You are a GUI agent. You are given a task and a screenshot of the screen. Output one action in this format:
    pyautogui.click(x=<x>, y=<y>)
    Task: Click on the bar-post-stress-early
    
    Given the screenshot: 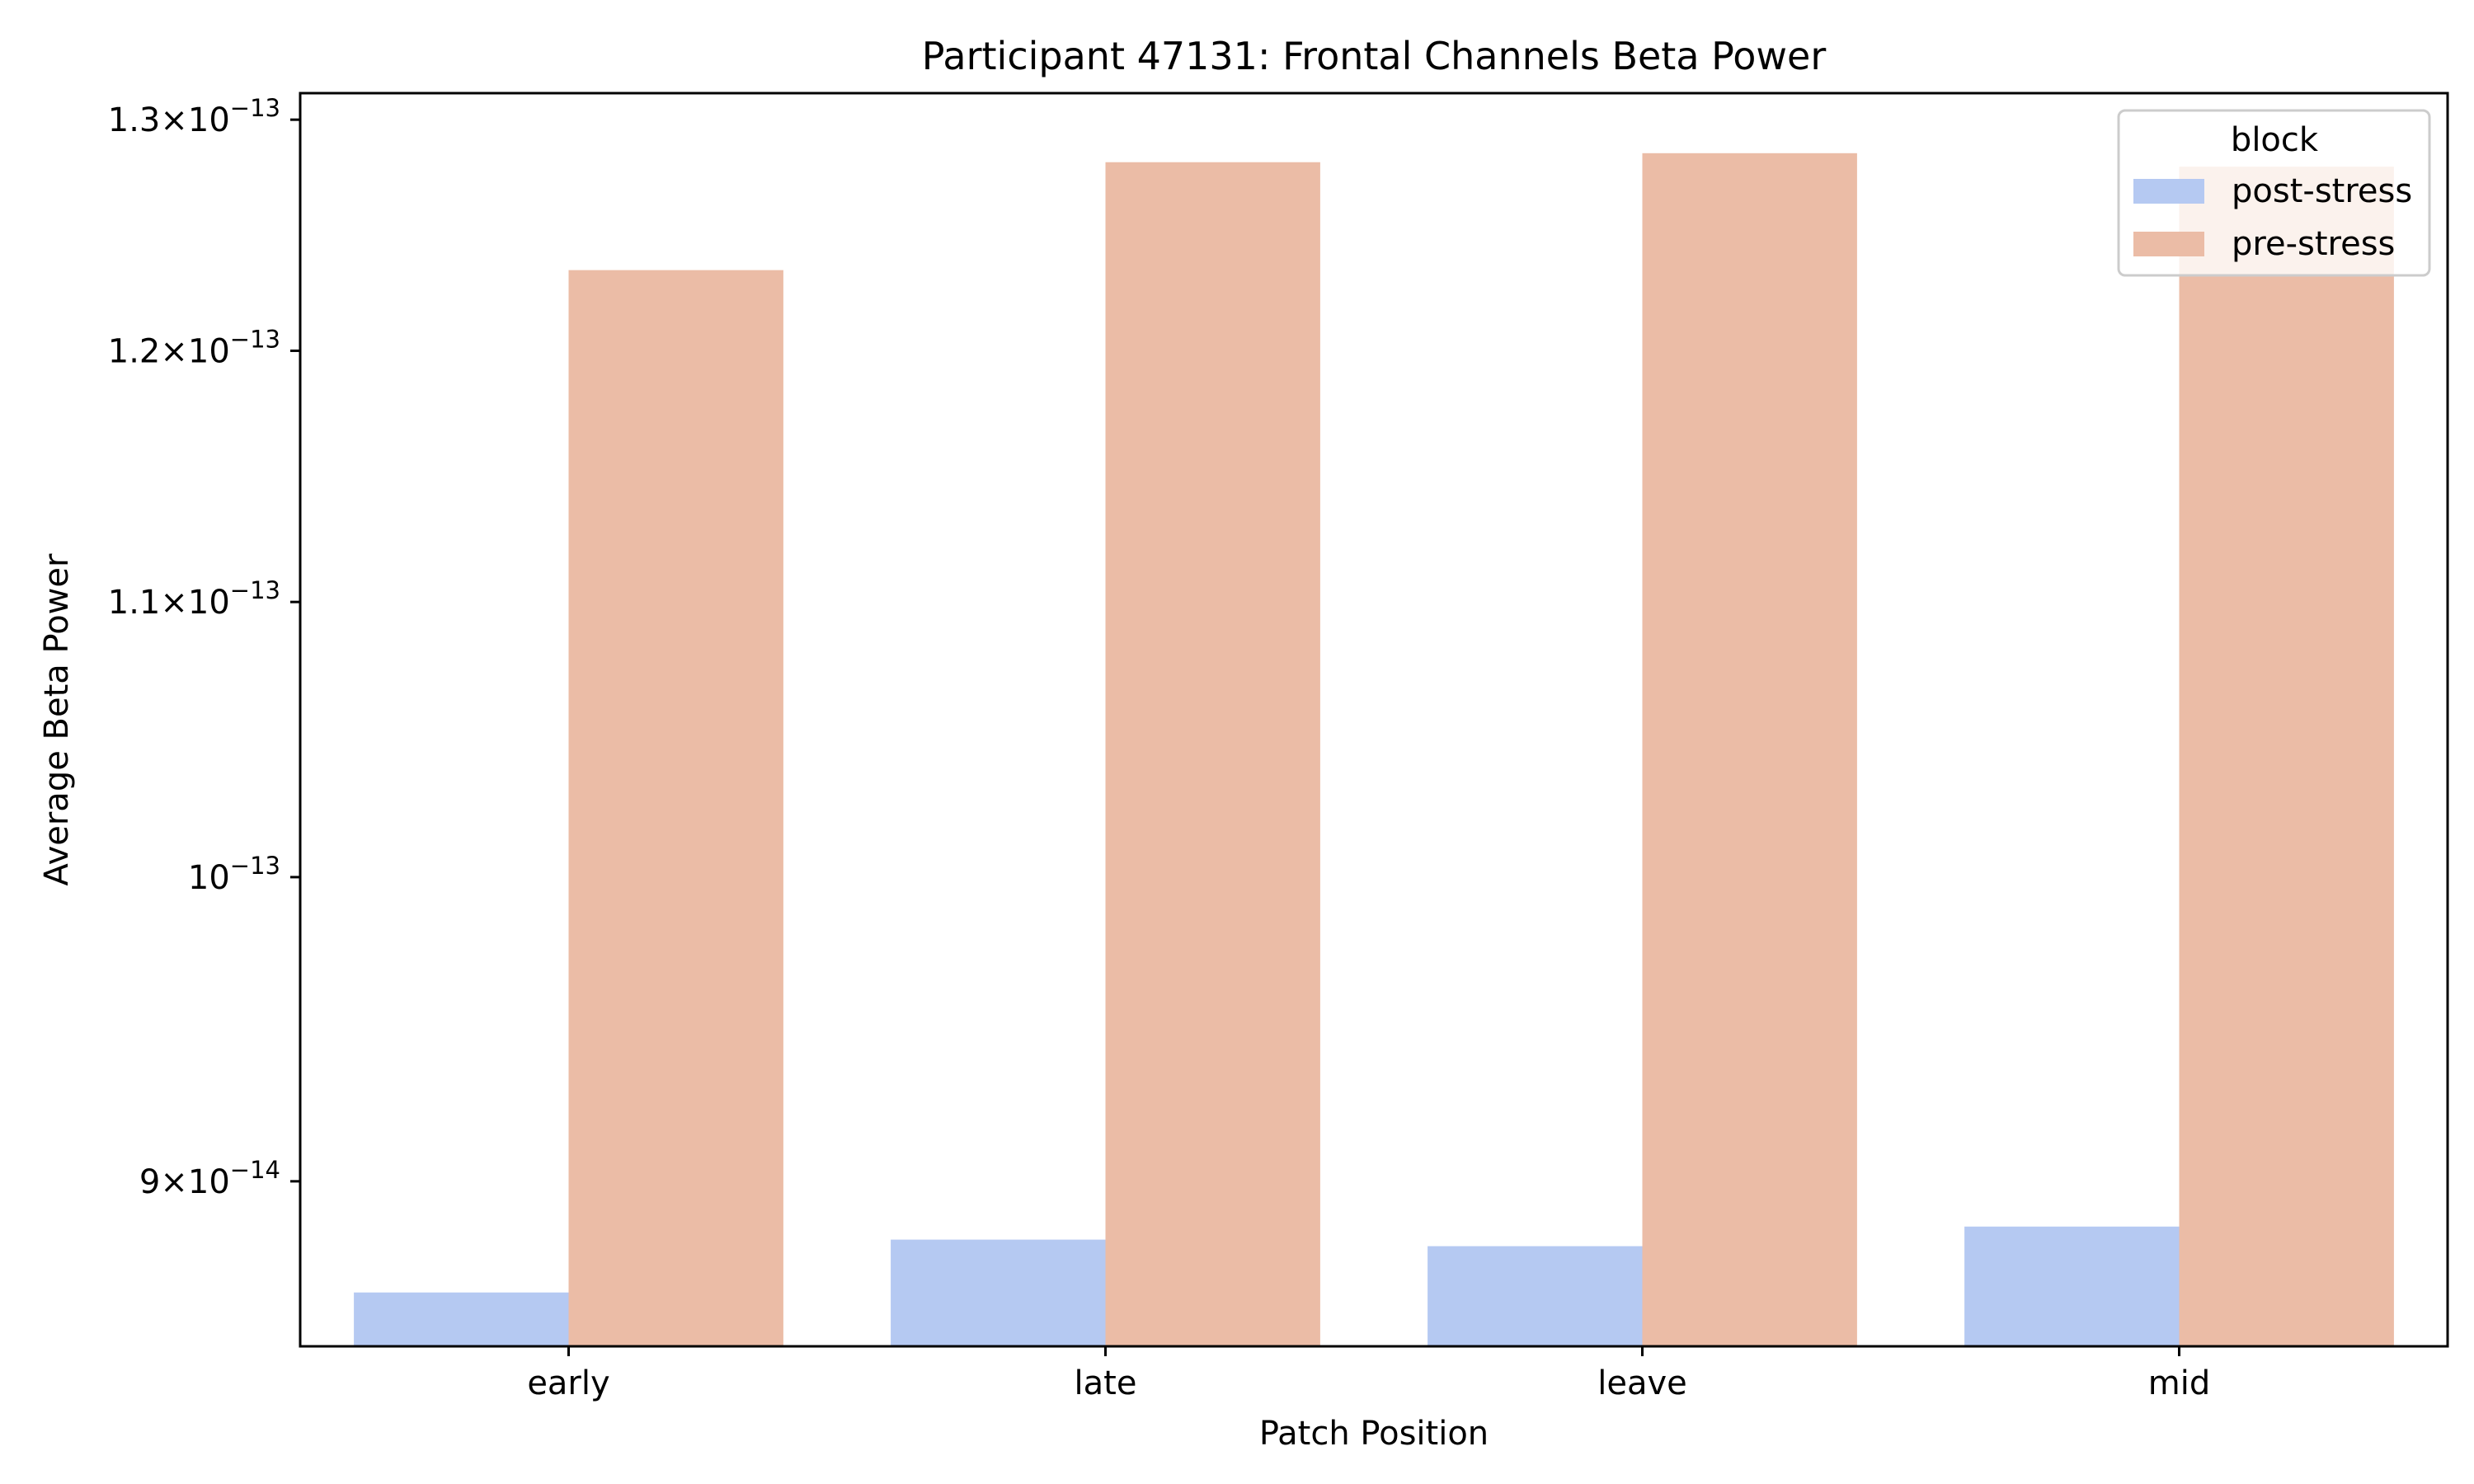 What is the action you would take?
    pyautogui.click(x=461, y=1319)
    